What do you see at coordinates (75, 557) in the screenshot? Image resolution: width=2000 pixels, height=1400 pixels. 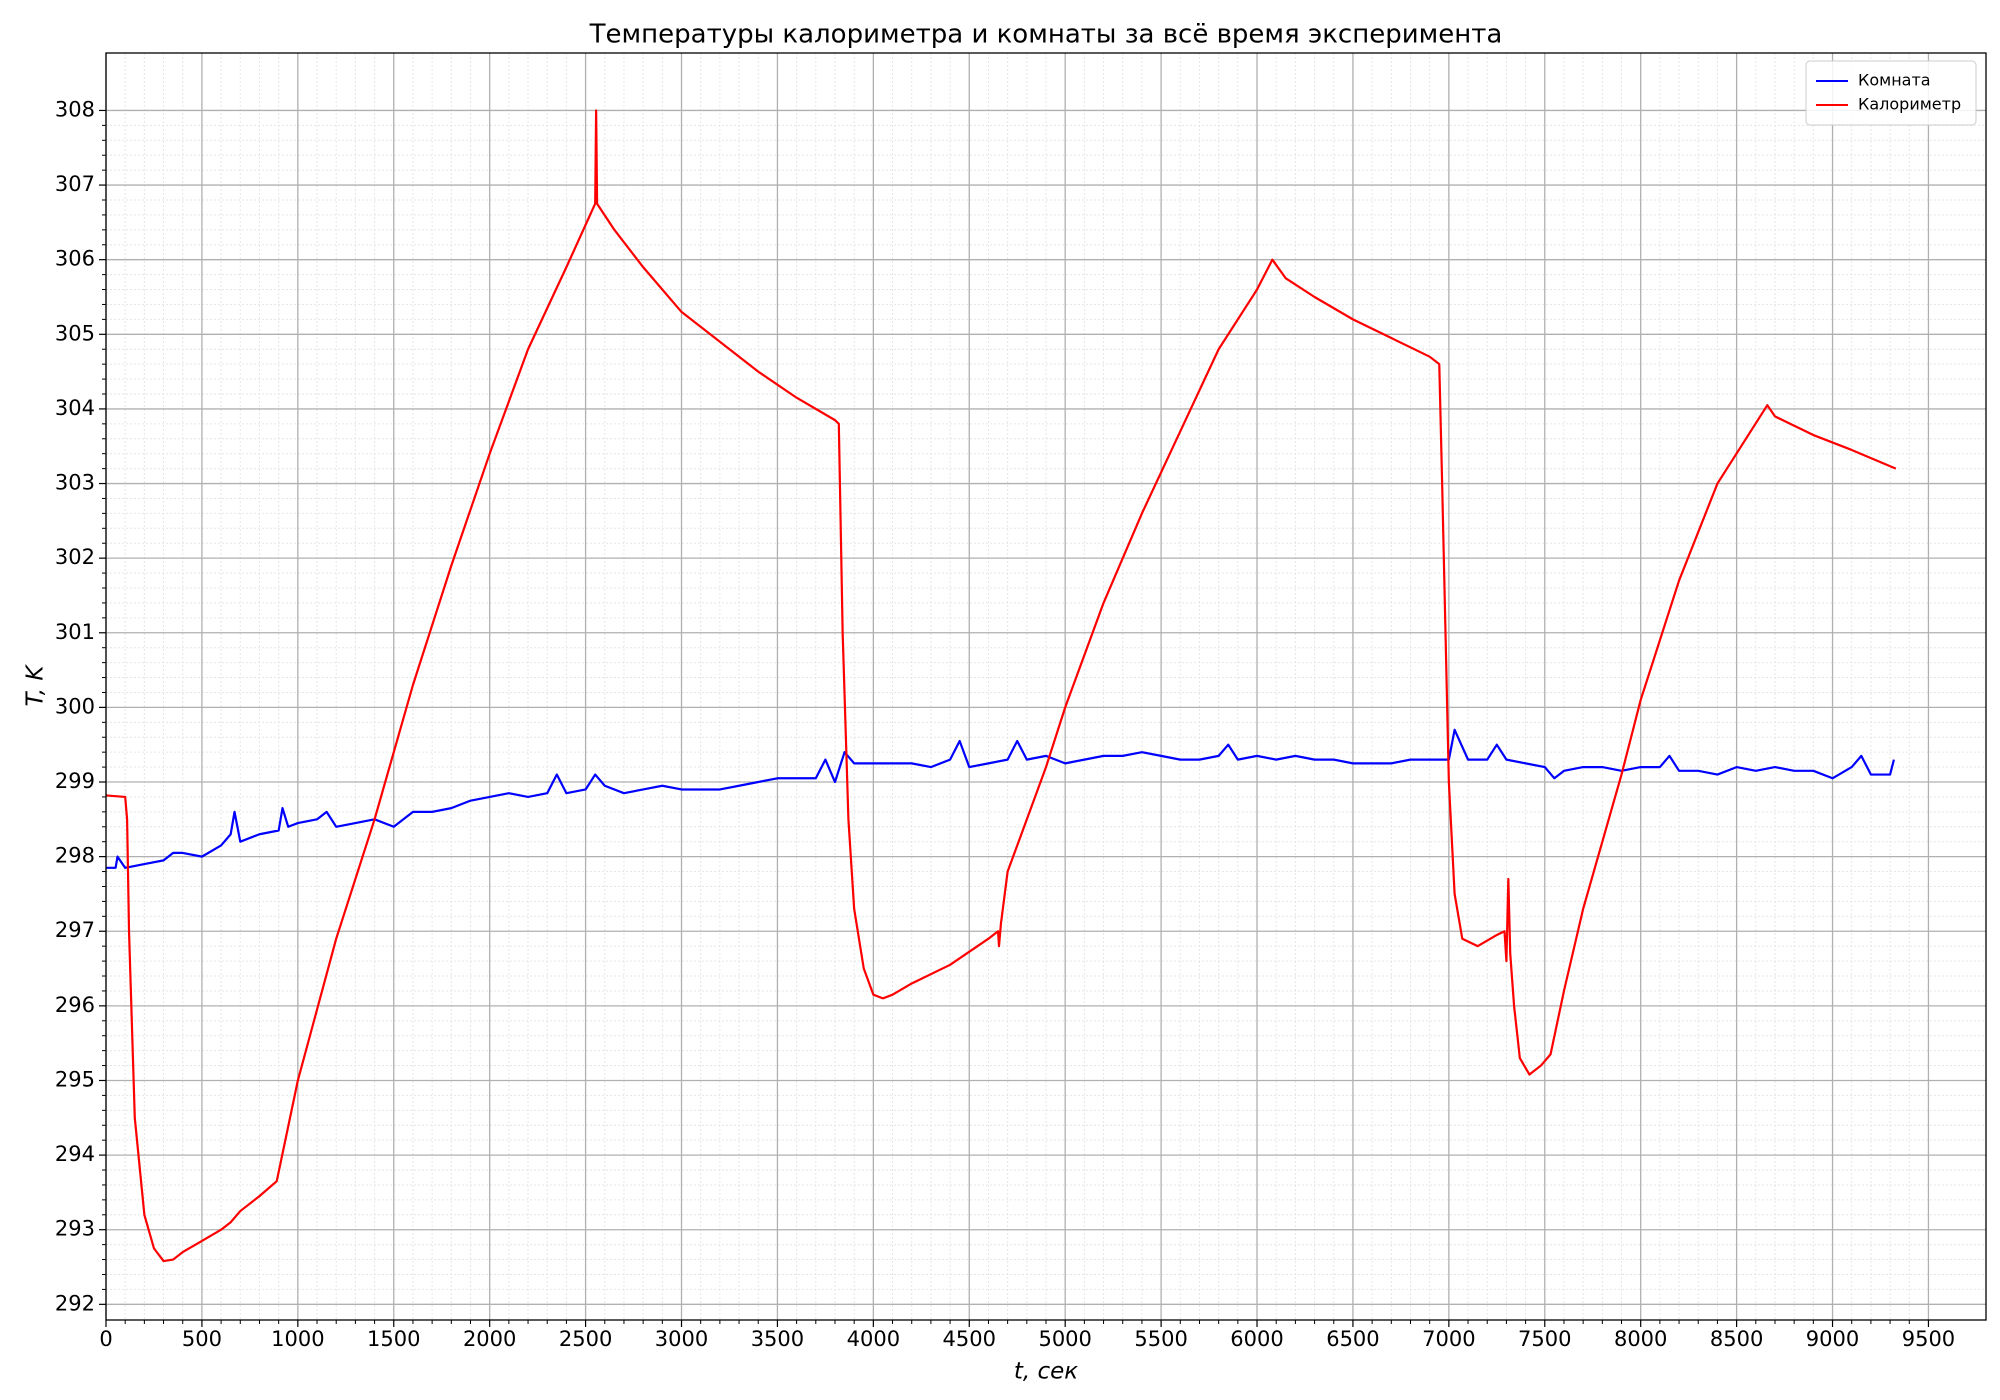 I see `y-tick-label: 302` at bounding box center [75, 557].